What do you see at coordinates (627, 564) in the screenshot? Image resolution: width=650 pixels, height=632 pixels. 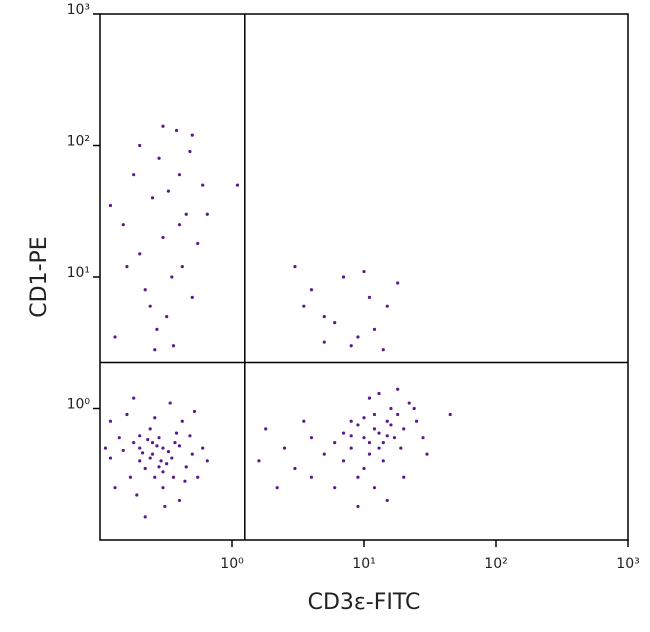 I see `x-tick-label: 10³` at bounding box center [627, 564].